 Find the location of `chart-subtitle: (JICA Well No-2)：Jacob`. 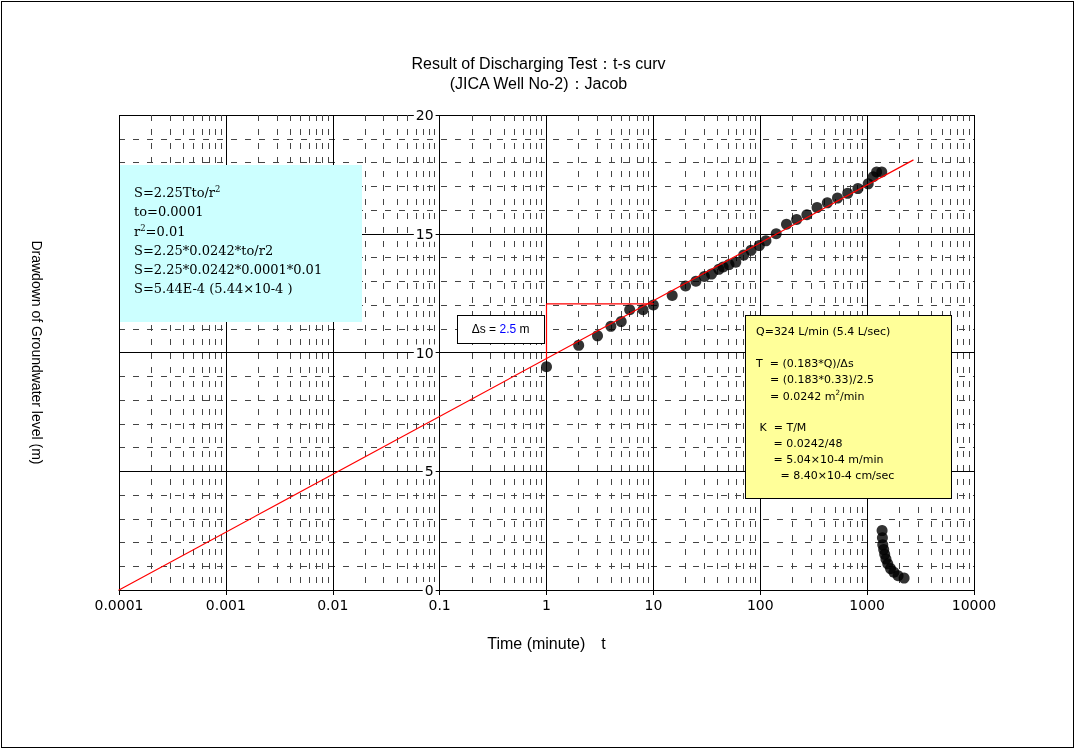

chart-subtitle: (JICA Well No-2)：Jacob is located at coordinates (538, 83).